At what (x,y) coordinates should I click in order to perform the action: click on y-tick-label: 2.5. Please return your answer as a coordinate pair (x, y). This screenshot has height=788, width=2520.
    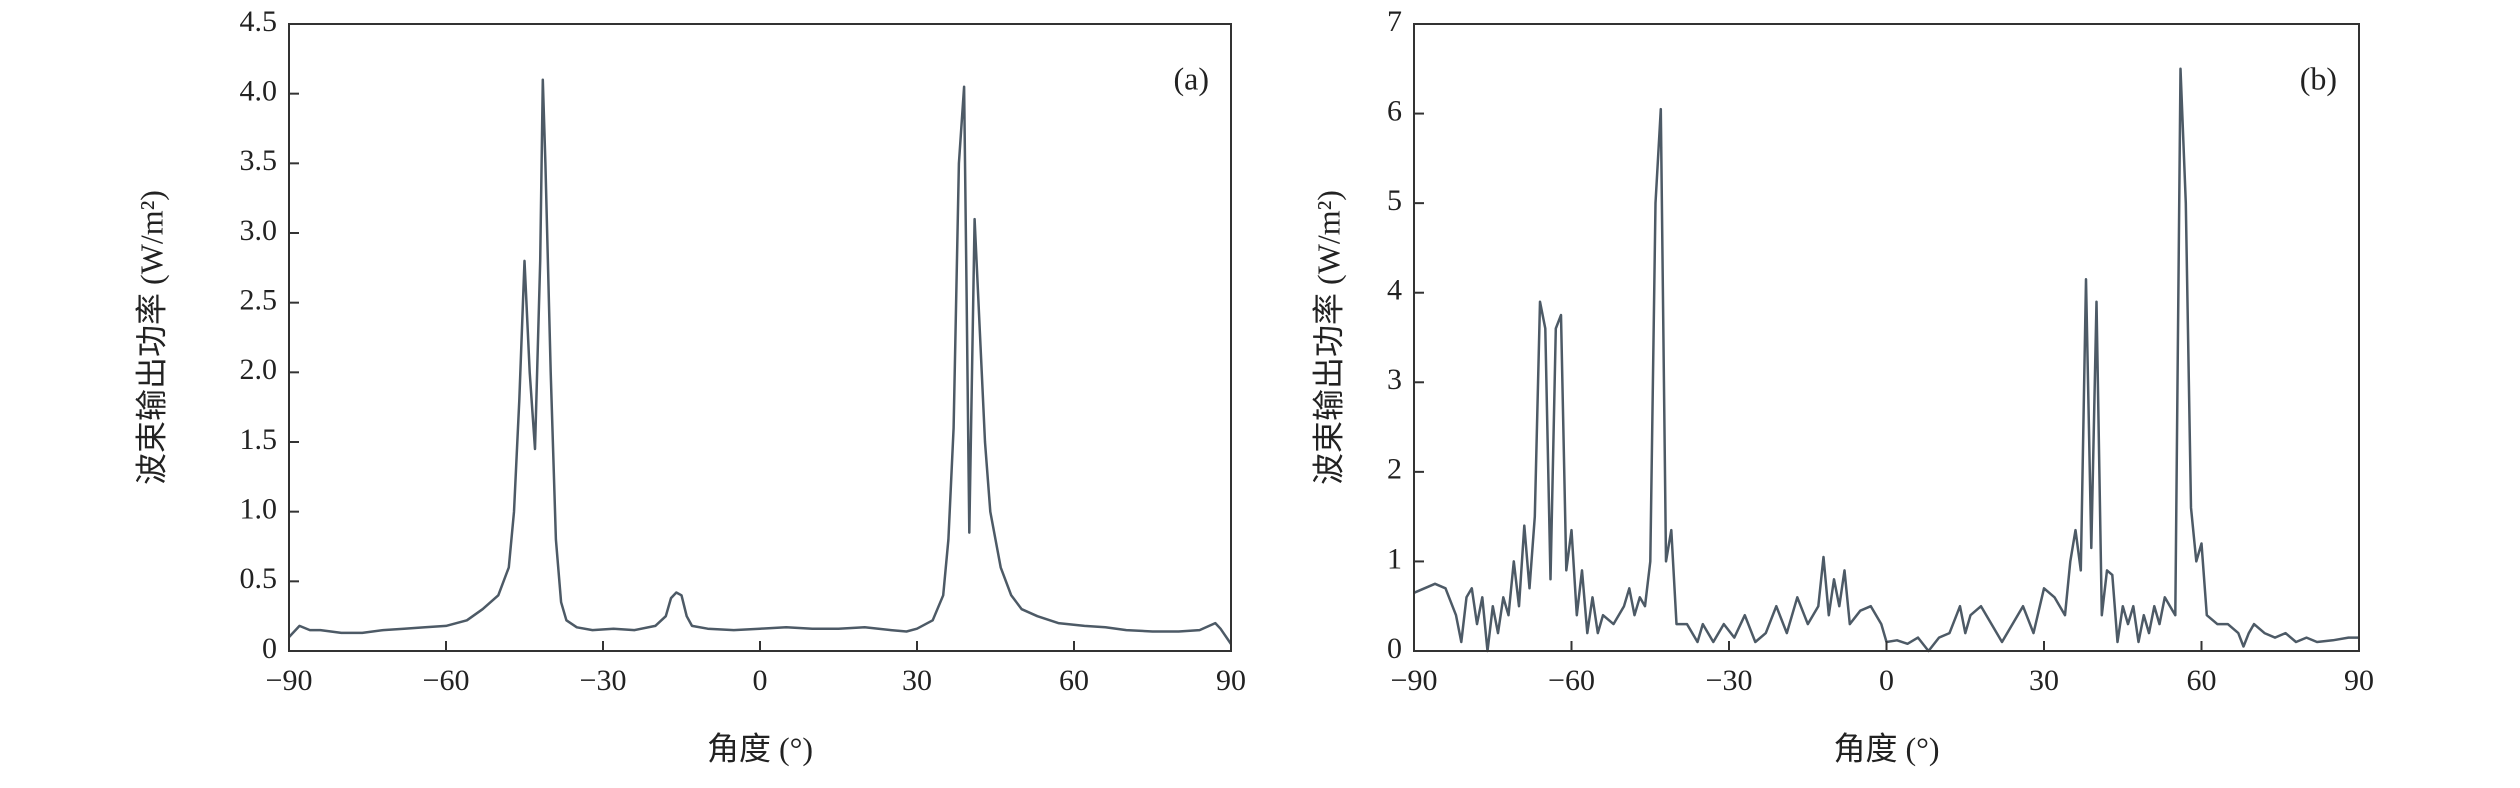
    Looking at the image, I should click on (259, 300).